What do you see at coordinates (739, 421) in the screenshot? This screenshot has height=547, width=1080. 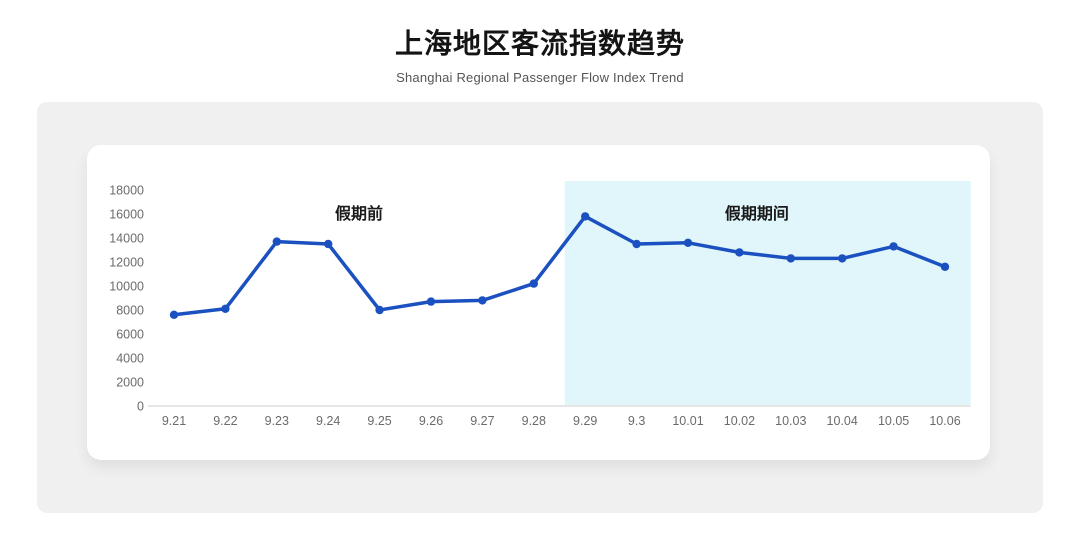 I see `x-axis-tick-label: 10.02` at bounding box center [739, 421].